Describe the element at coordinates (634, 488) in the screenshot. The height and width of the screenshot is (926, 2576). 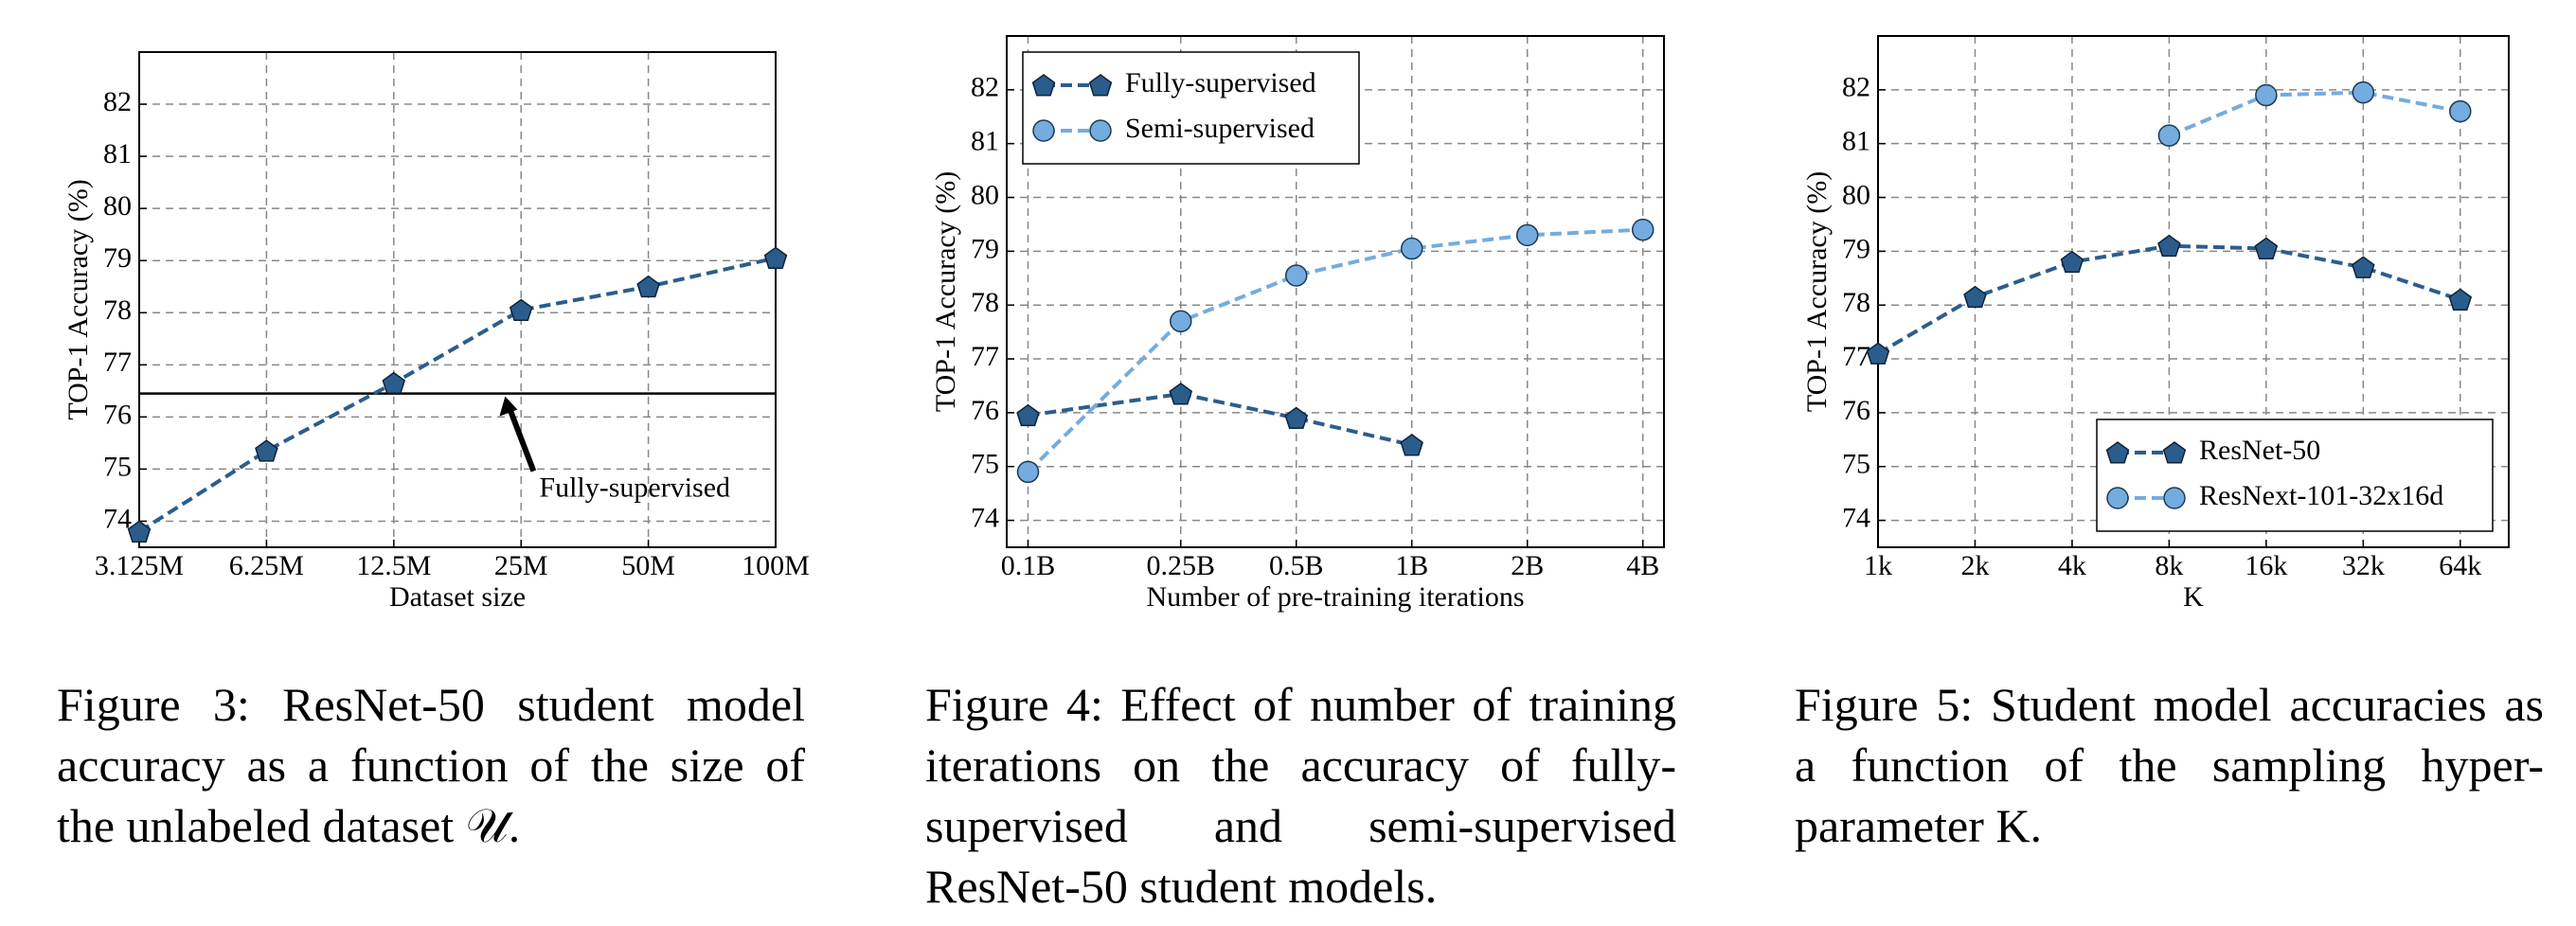
I see `annotation: Fully-supervised` at that location.